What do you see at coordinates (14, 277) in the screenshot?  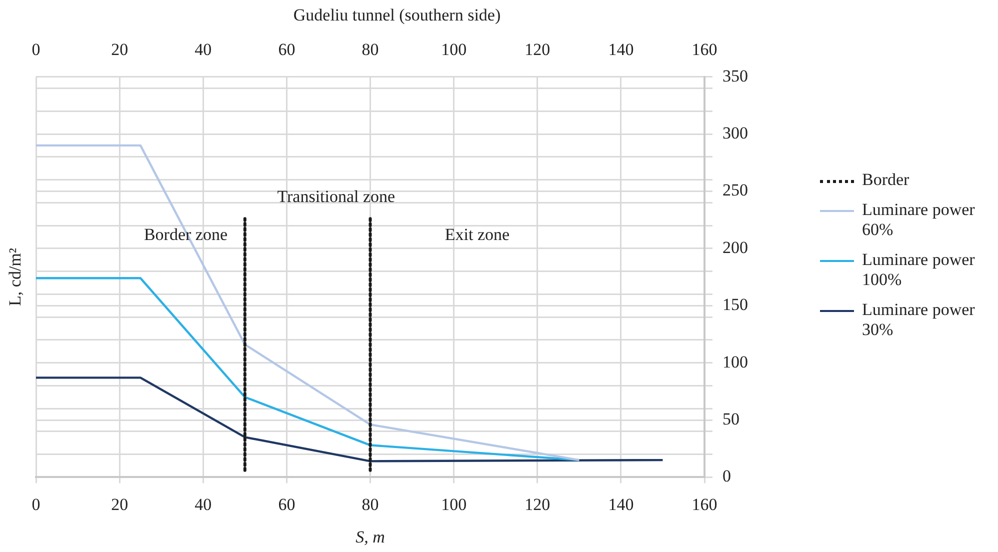 I see `y-axis-title: L, cd/m²` at bounding box center [14, 277].